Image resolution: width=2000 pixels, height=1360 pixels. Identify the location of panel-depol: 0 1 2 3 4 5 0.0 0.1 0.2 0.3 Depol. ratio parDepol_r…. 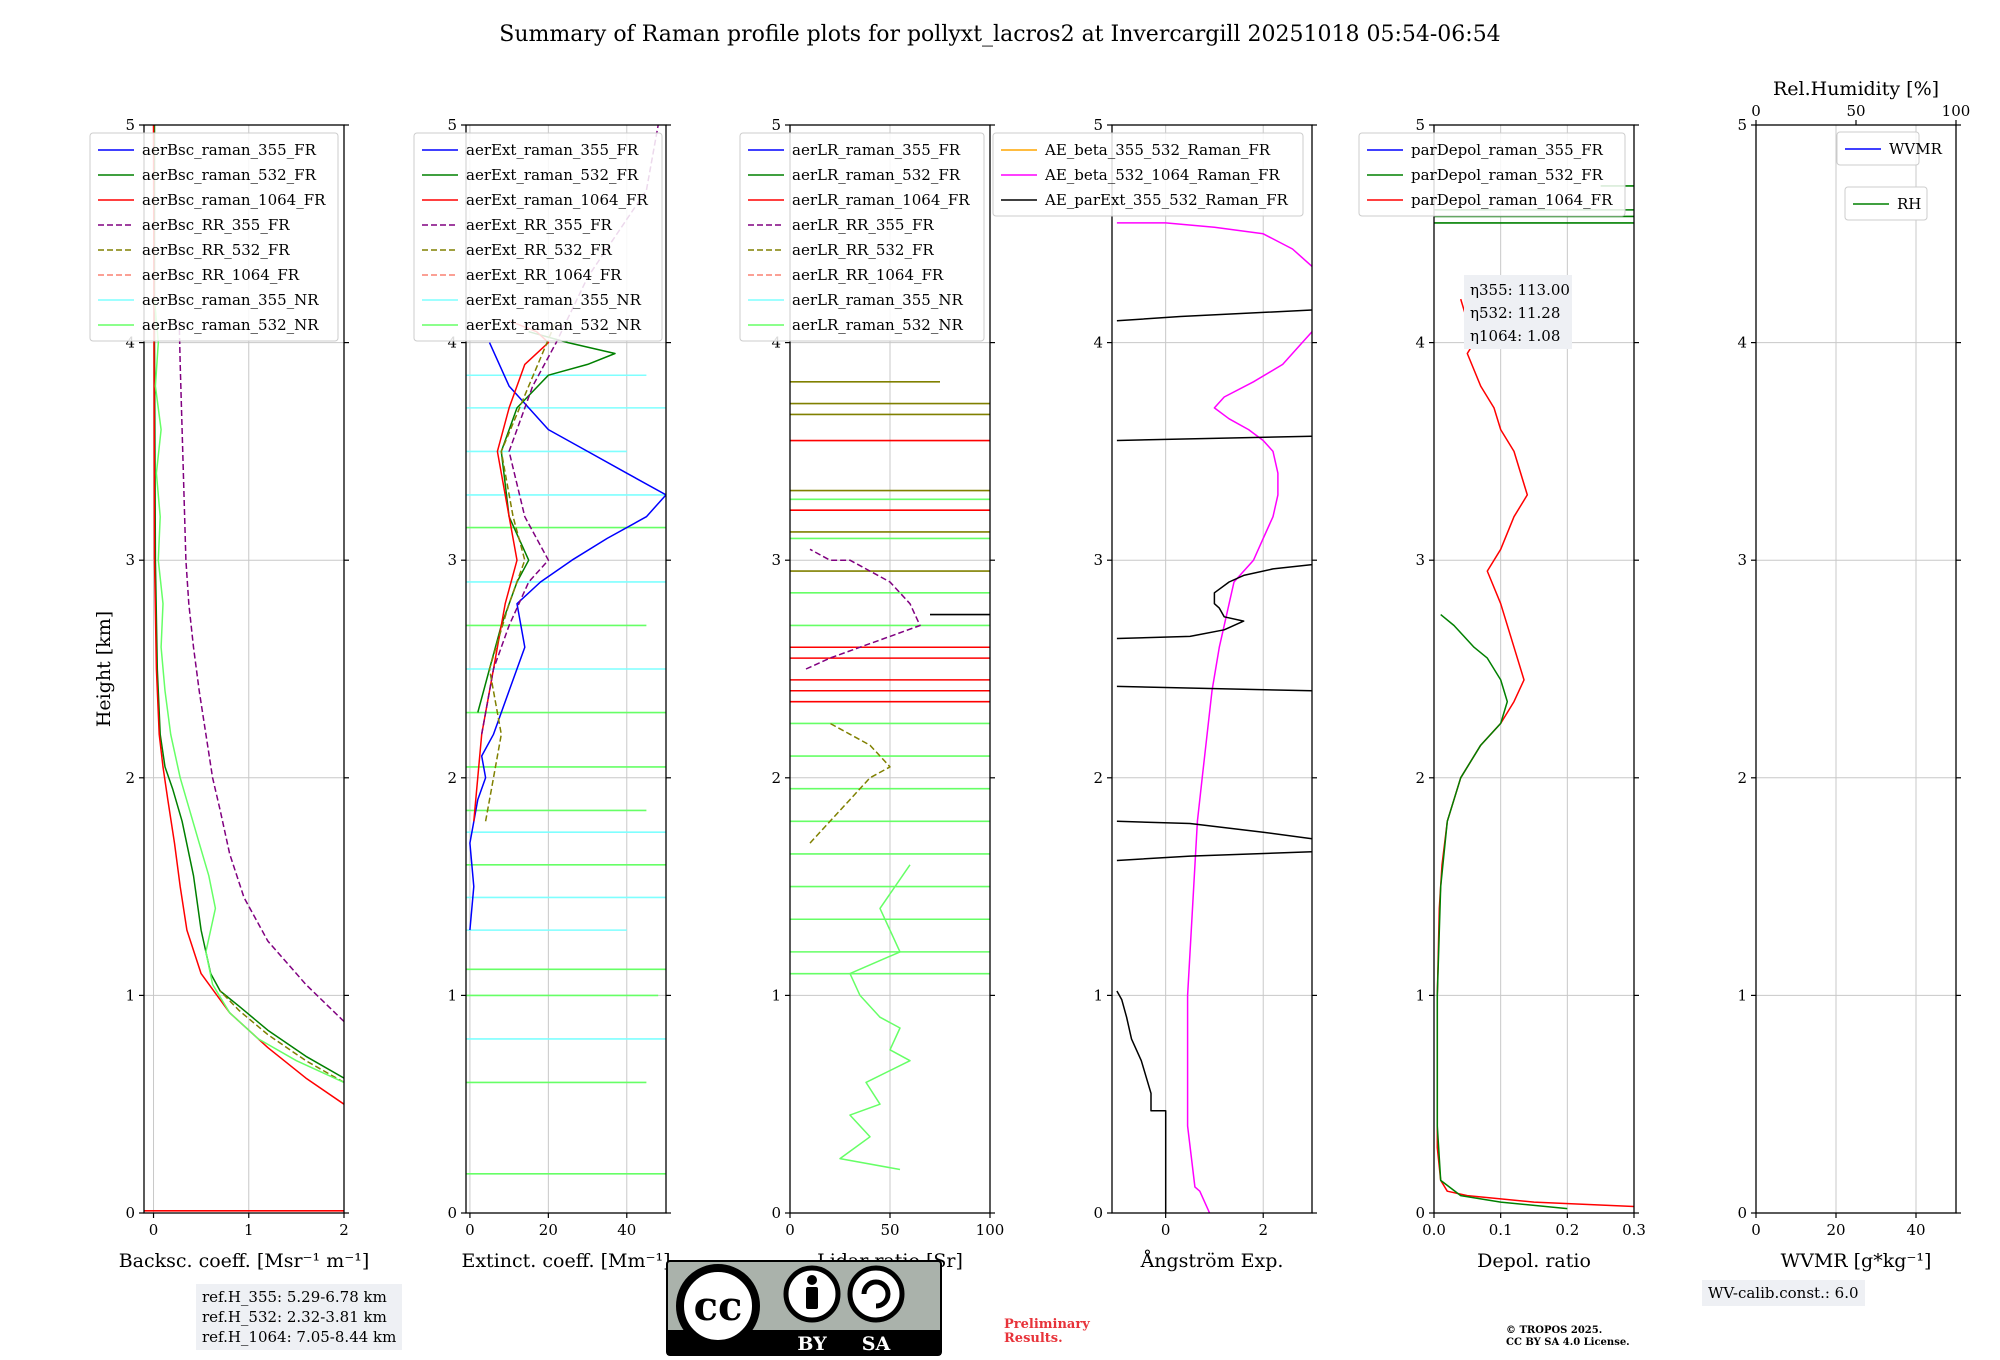
(1502, 694).